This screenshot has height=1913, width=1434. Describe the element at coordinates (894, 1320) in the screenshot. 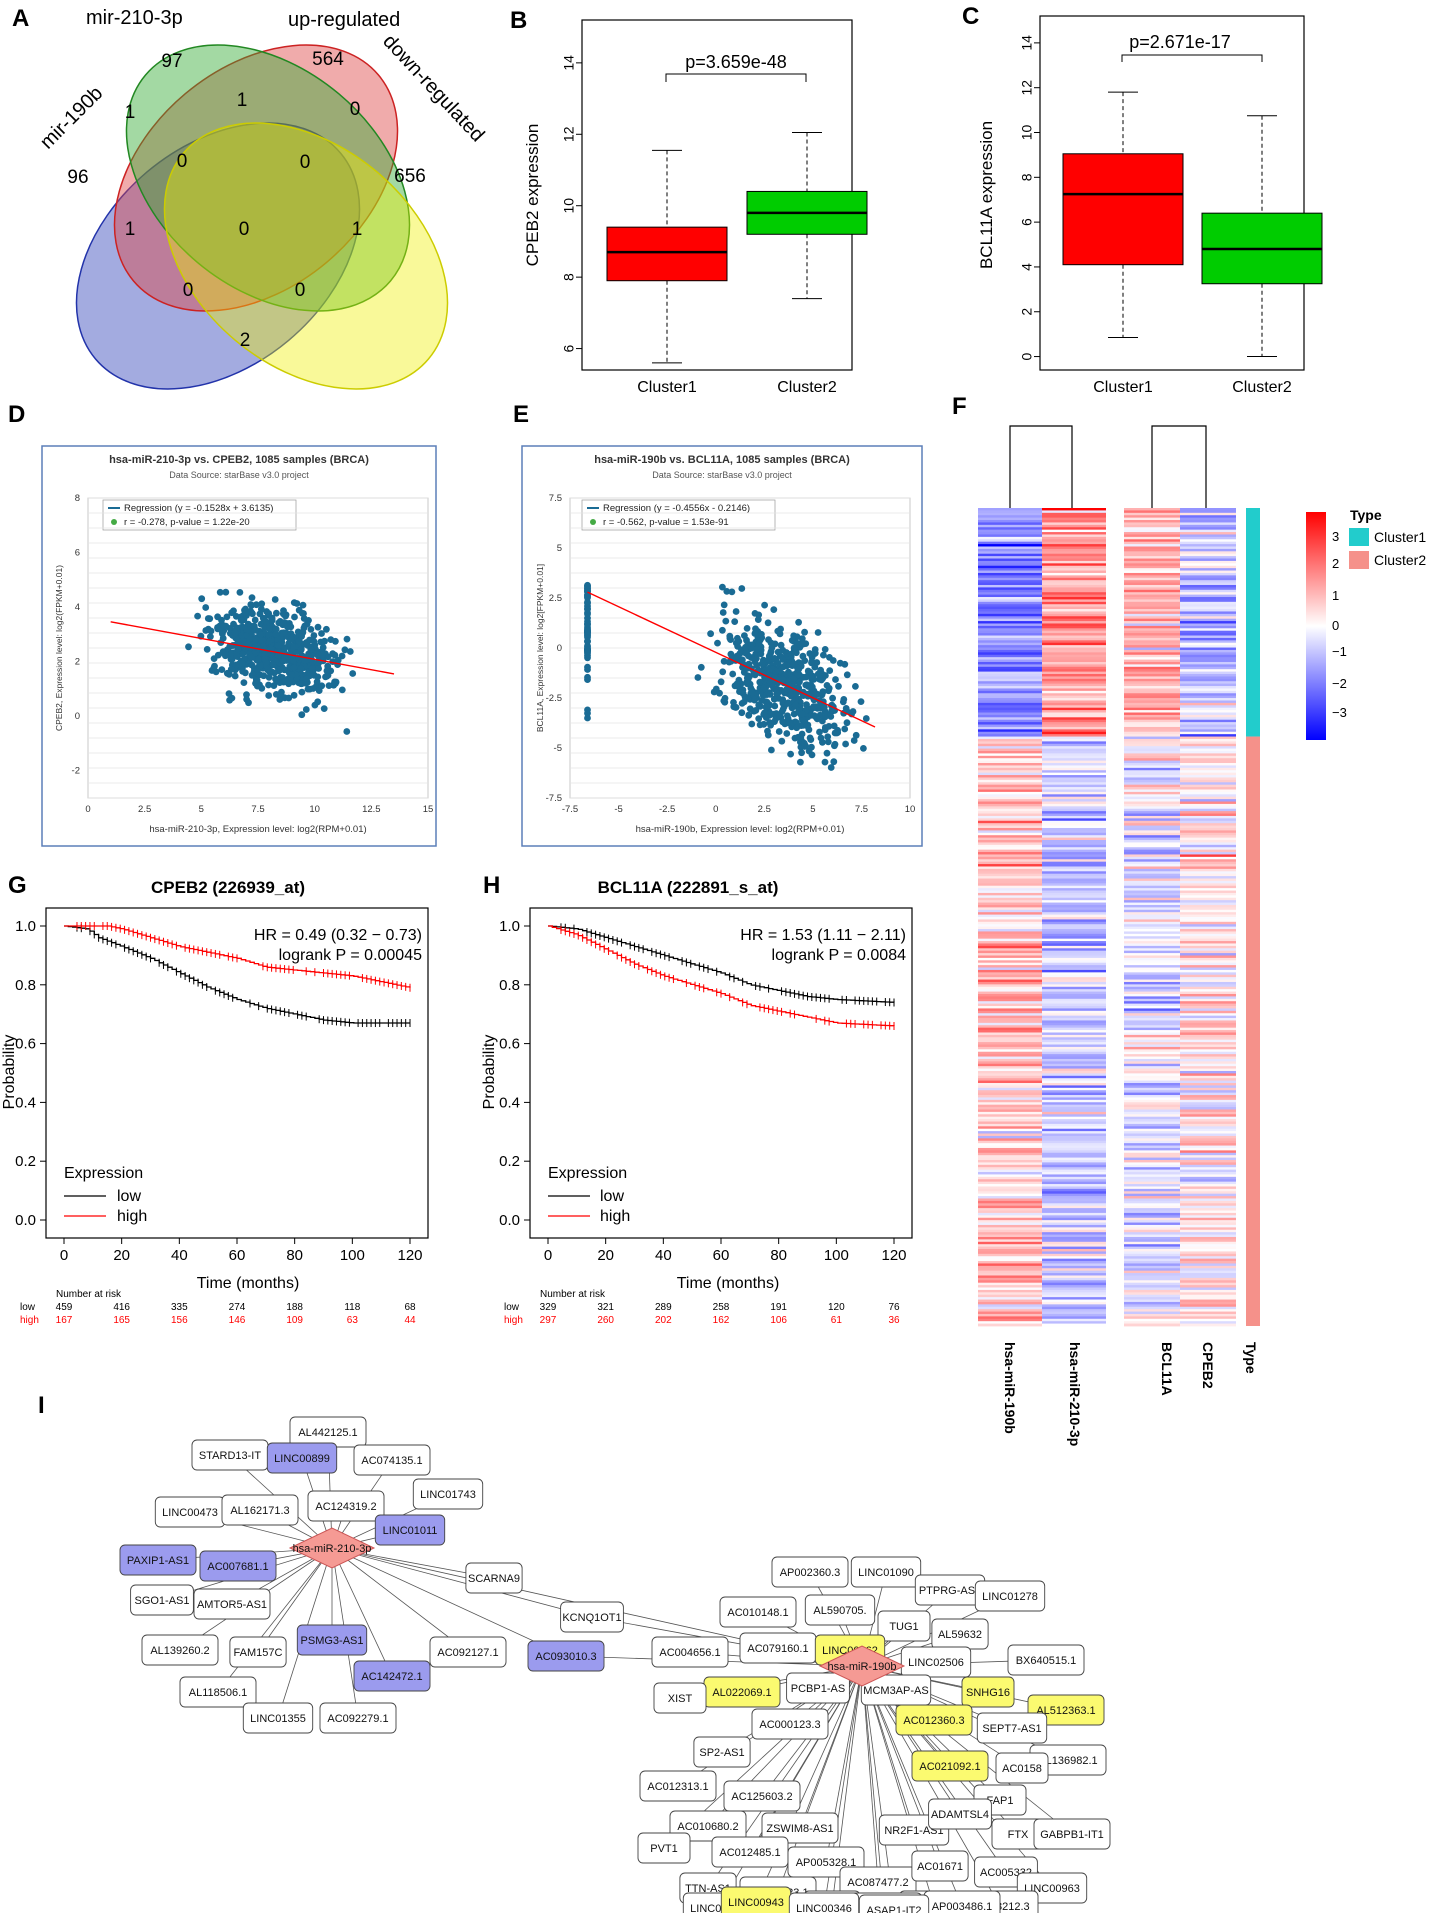

I see `risk-value-high: 36` at that location.